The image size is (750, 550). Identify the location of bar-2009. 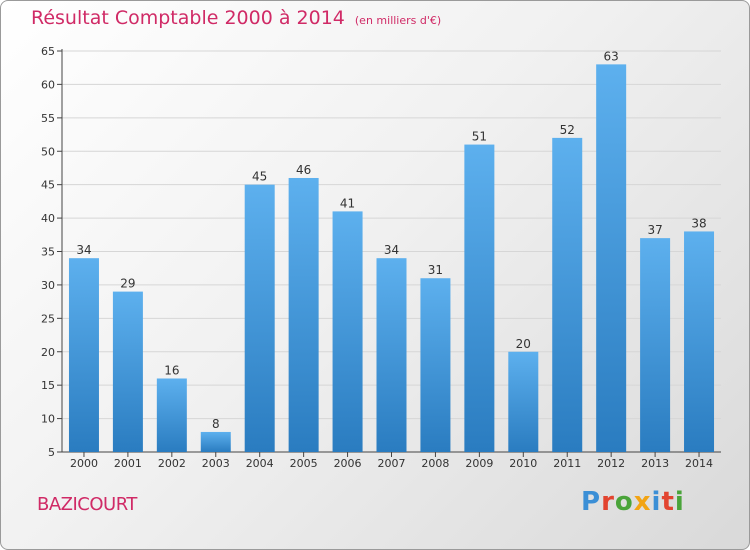
(479, 298).